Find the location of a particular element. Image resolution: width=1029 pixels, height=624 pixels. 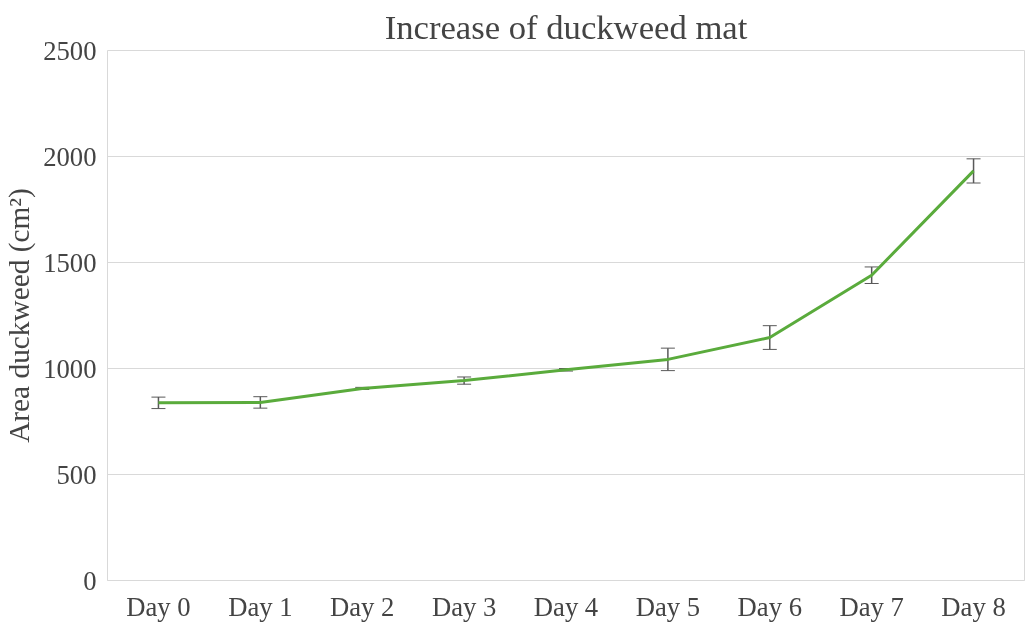

x-tick-label: Day 0 is located at coordinates (158, 606).